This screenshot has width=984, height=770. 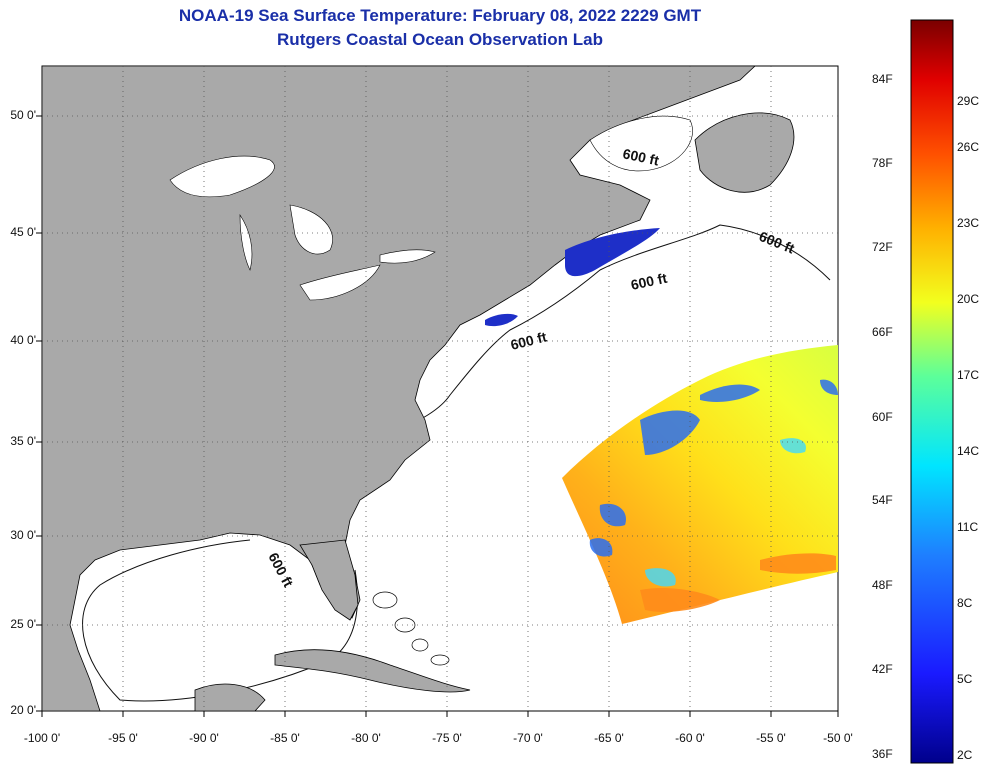 I want to click on colorbar-label-29c: 29C, so click(x=968, y=101).